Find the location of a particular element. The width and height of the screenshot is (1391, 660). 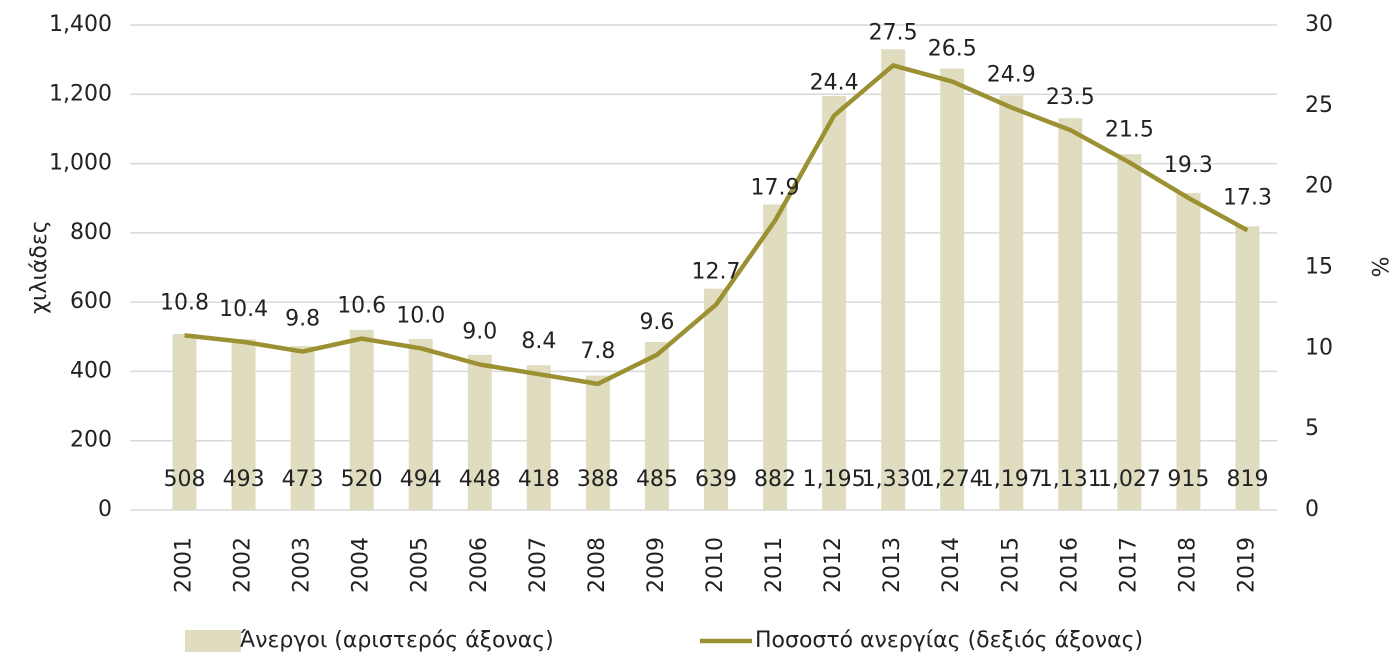

y2-tick-label: 30 is located at coordinates (1319, 24).